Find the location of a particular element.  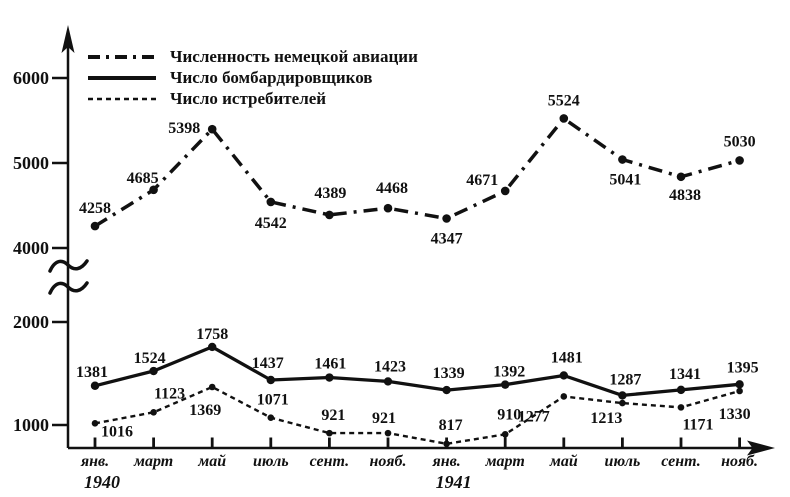

legend-label-bombers: Число бомбардировщиков is located at coordinates (271, 77).